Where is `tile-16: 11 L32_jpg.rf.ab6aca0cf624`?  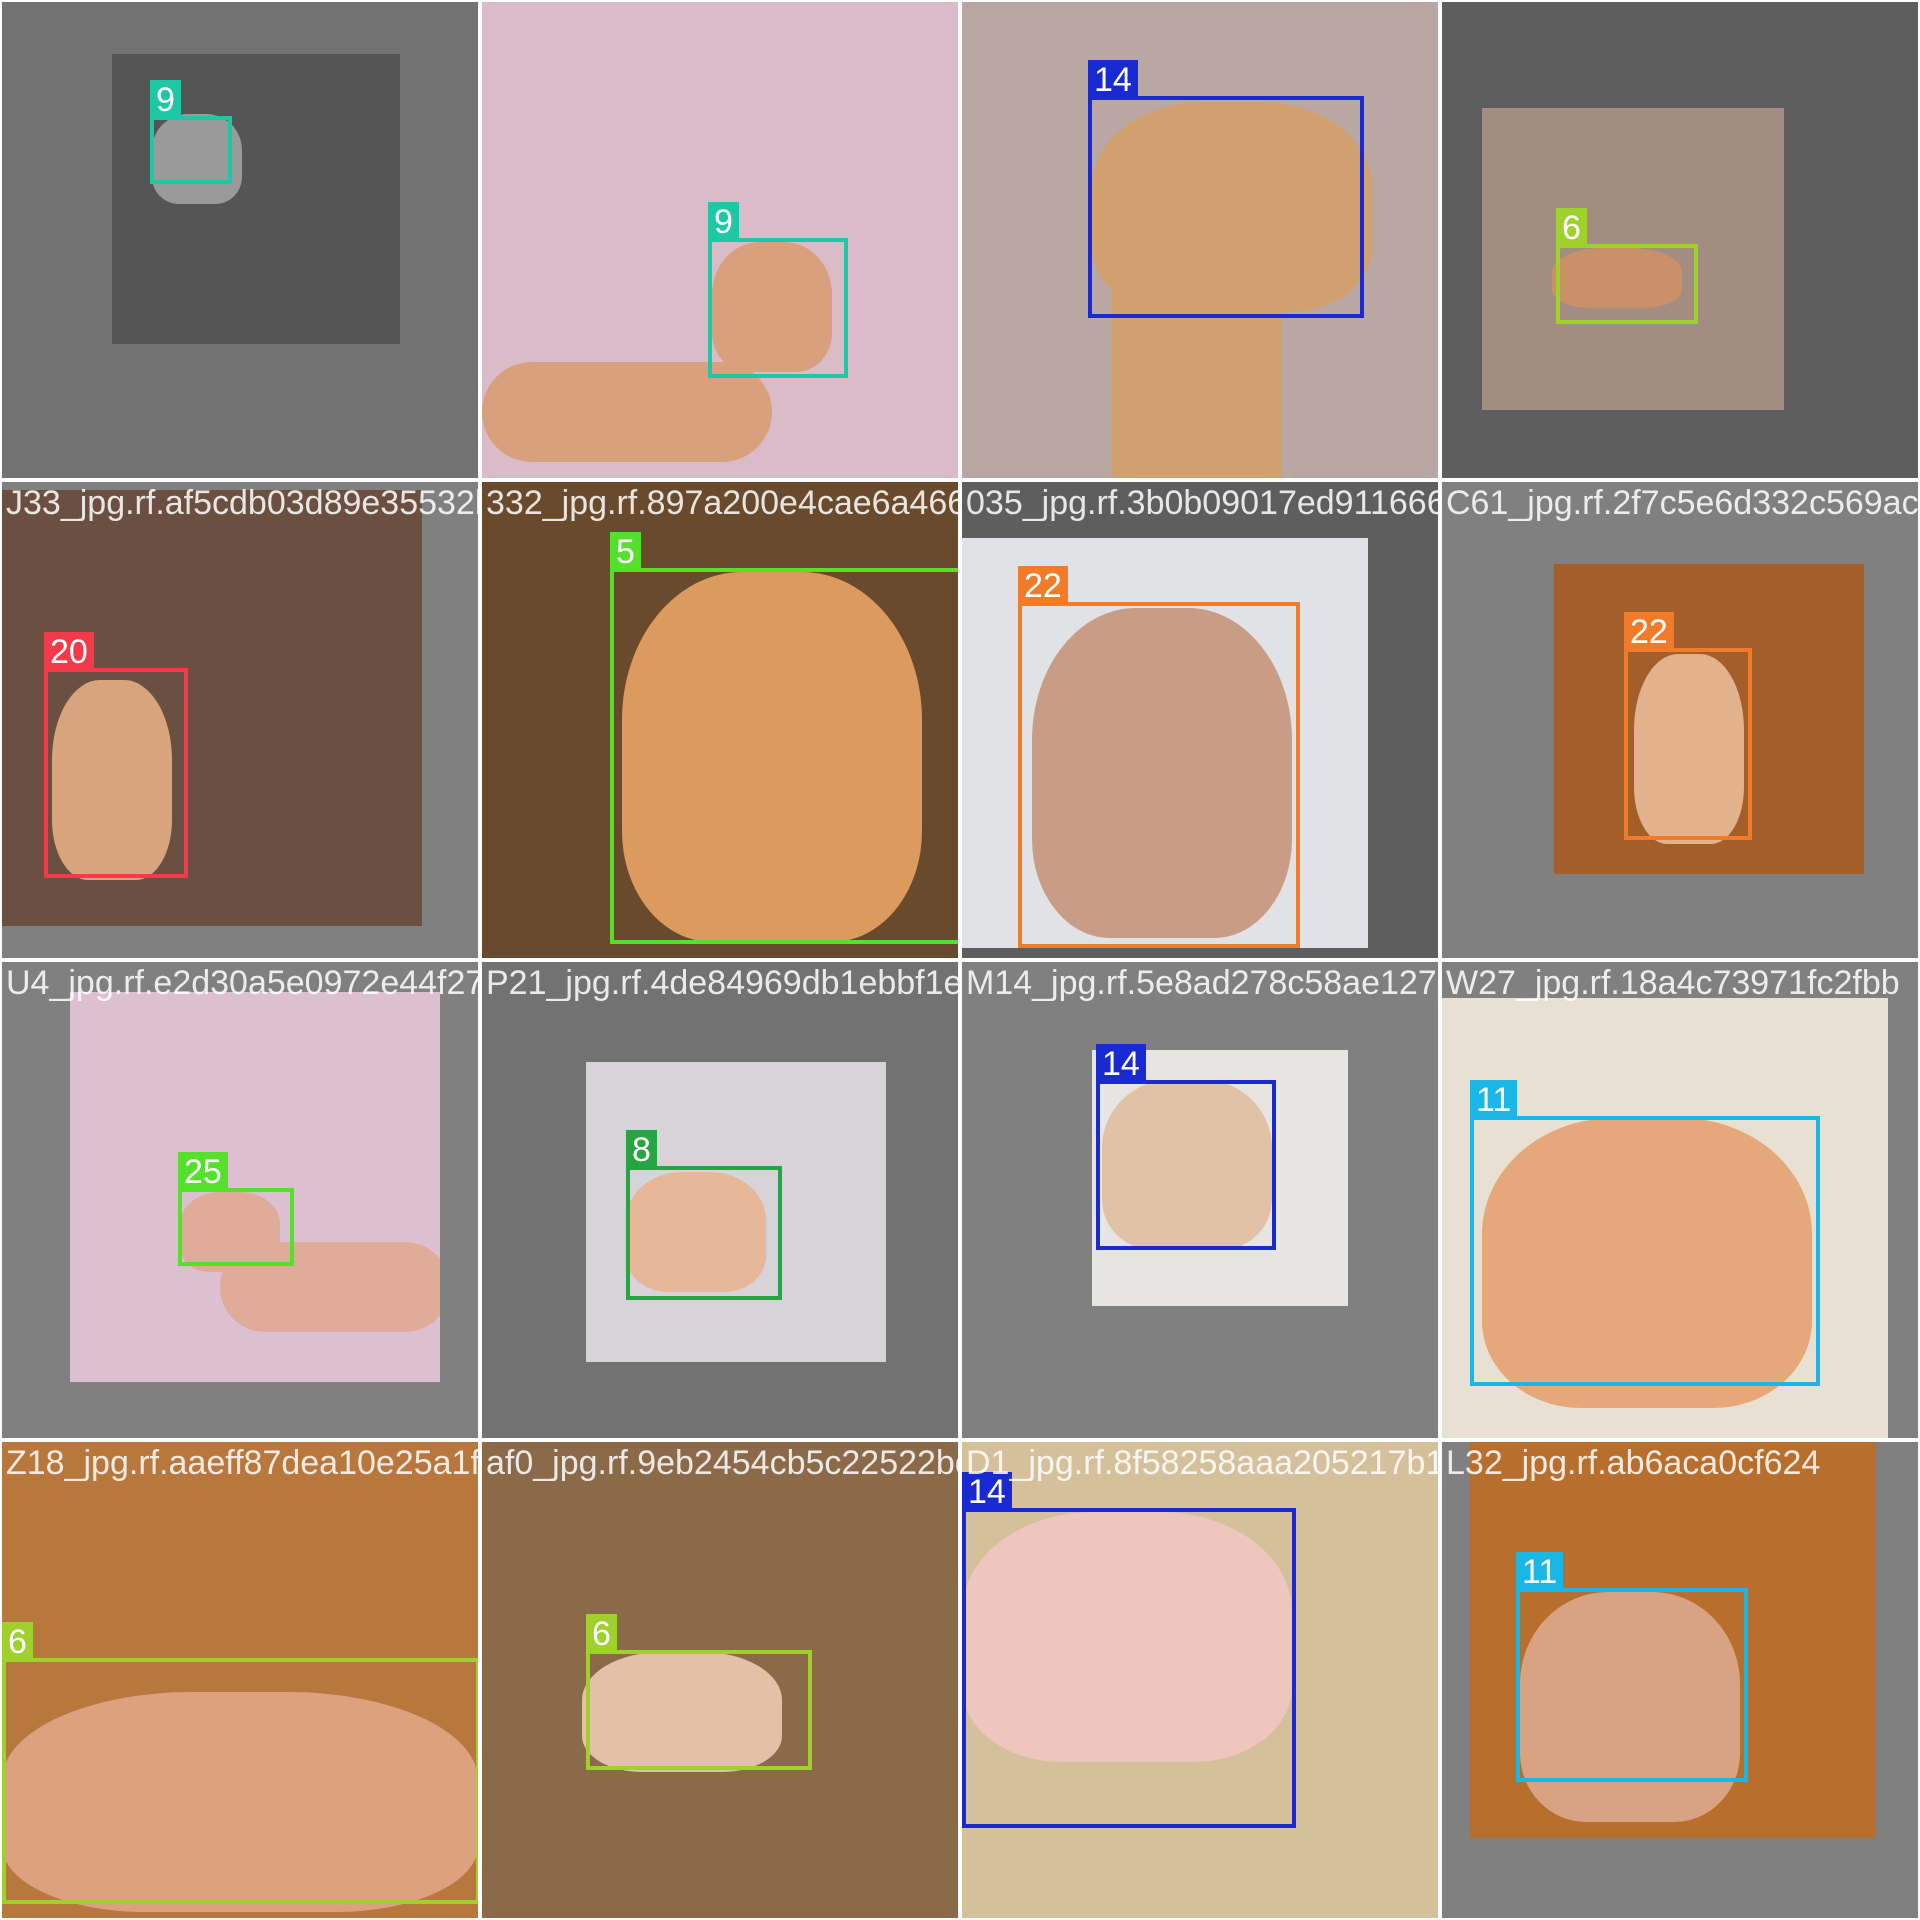
tile-16: 11 L32_jpg.rf.ab6aca0cf624 is located at coordinates (1680, 1680).